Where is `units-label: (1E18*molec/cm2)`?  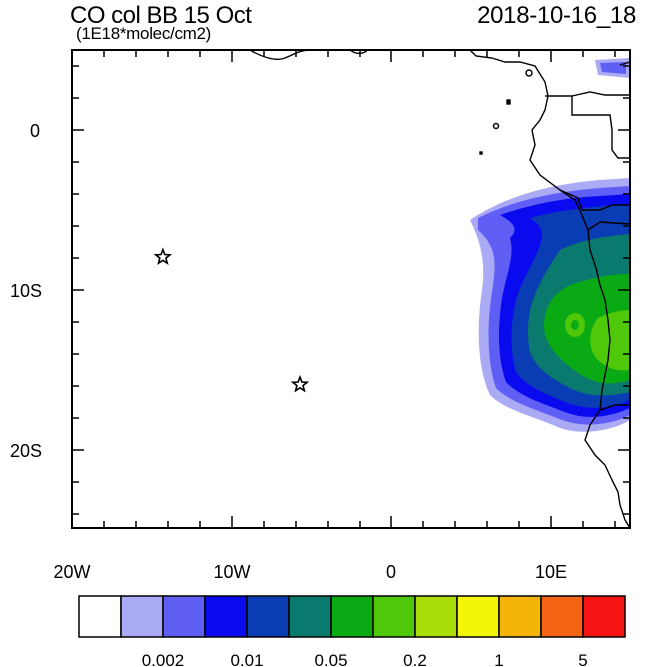 units-label: (1E18*molec/cm2) is located at coordinates (144, 33).